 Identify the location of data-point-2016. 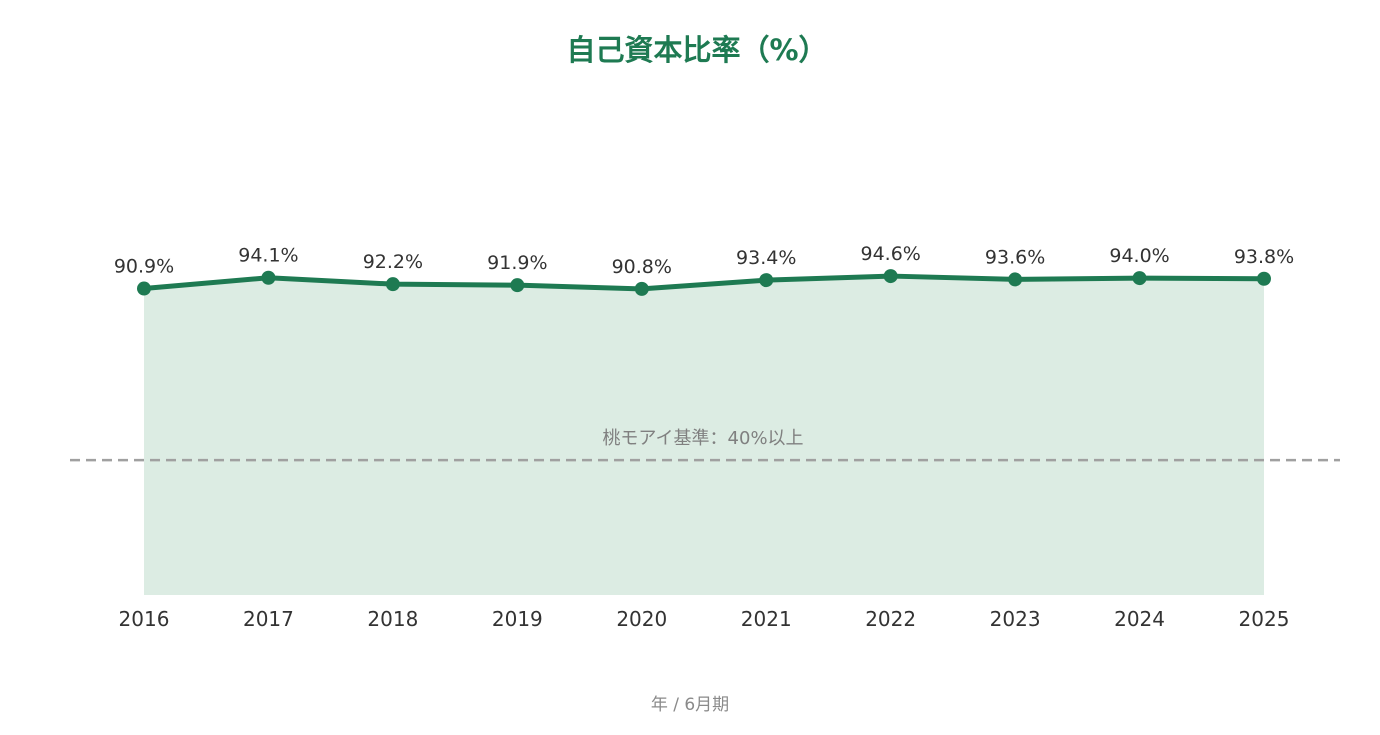
(144, 288).